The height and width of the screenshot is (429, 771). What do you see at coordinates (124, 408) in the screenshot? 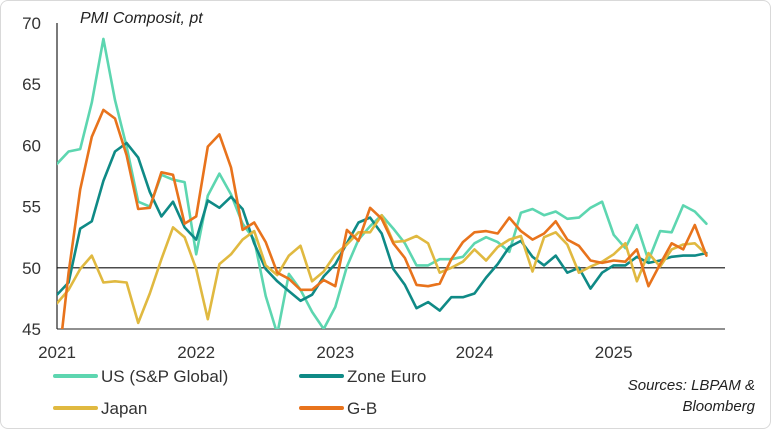
I see `legend-label-japan: Japan` at bounding box center [124, 408].